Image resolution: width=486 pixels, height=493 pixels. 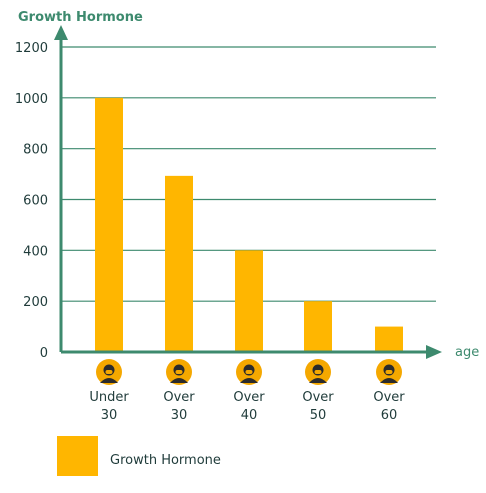 I want to click on x-tick-label: Over 50, so click(x=318, y=406).